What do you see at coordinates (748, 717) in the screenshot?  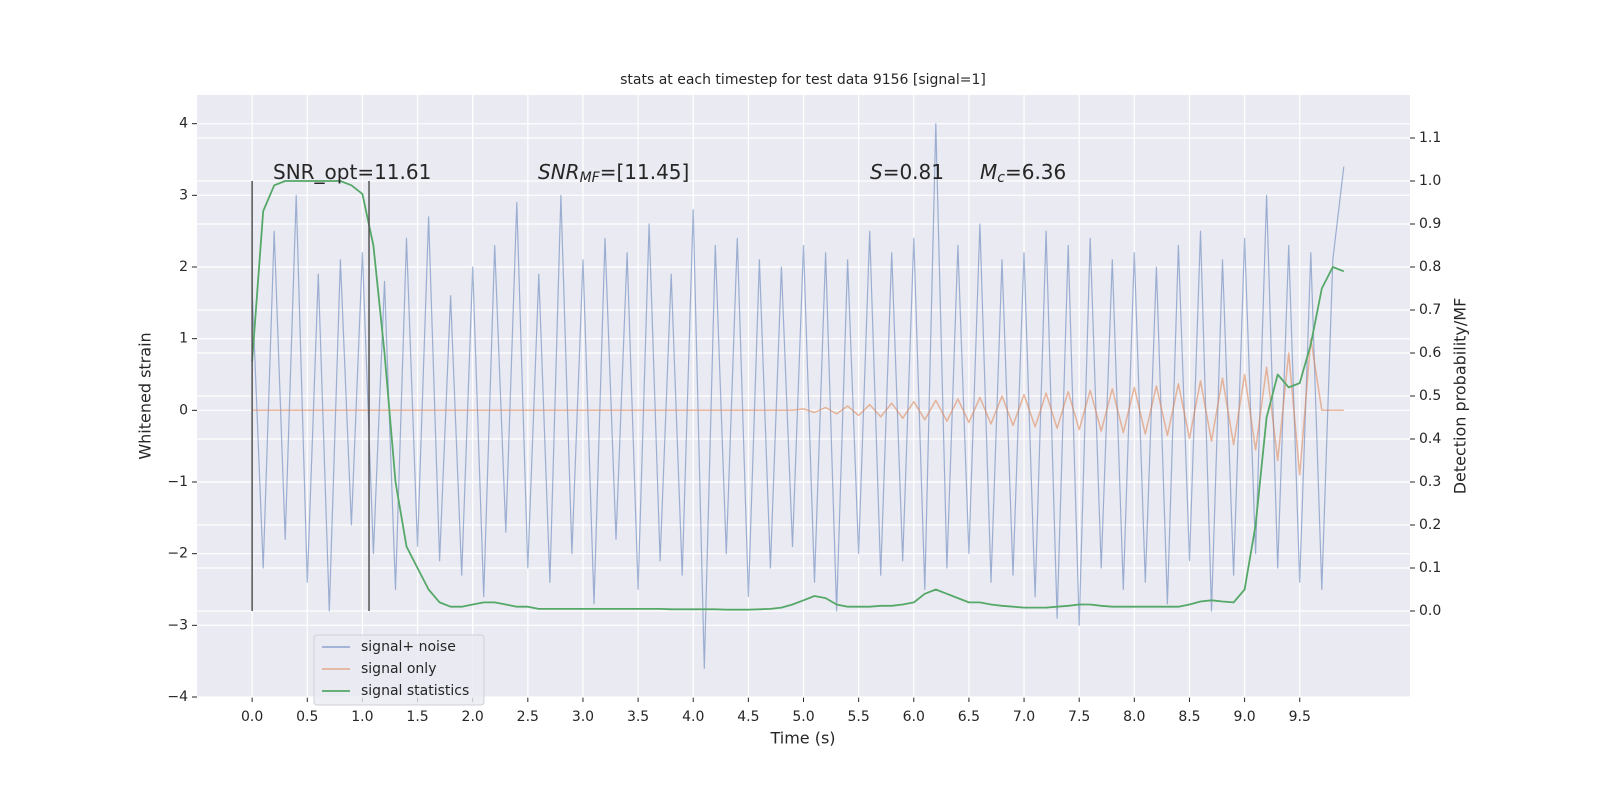 I see `x-tick-label: 4.5` at bounding box center [748, 717].